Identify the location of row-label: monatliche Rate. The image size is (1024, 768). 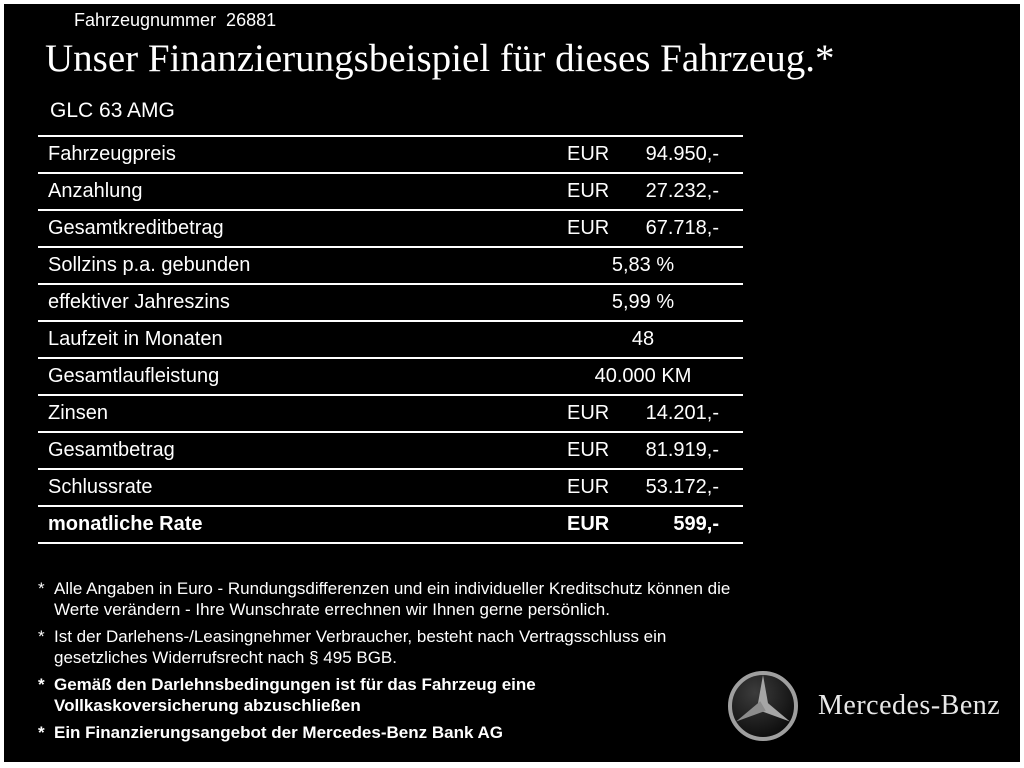
(125, 524).